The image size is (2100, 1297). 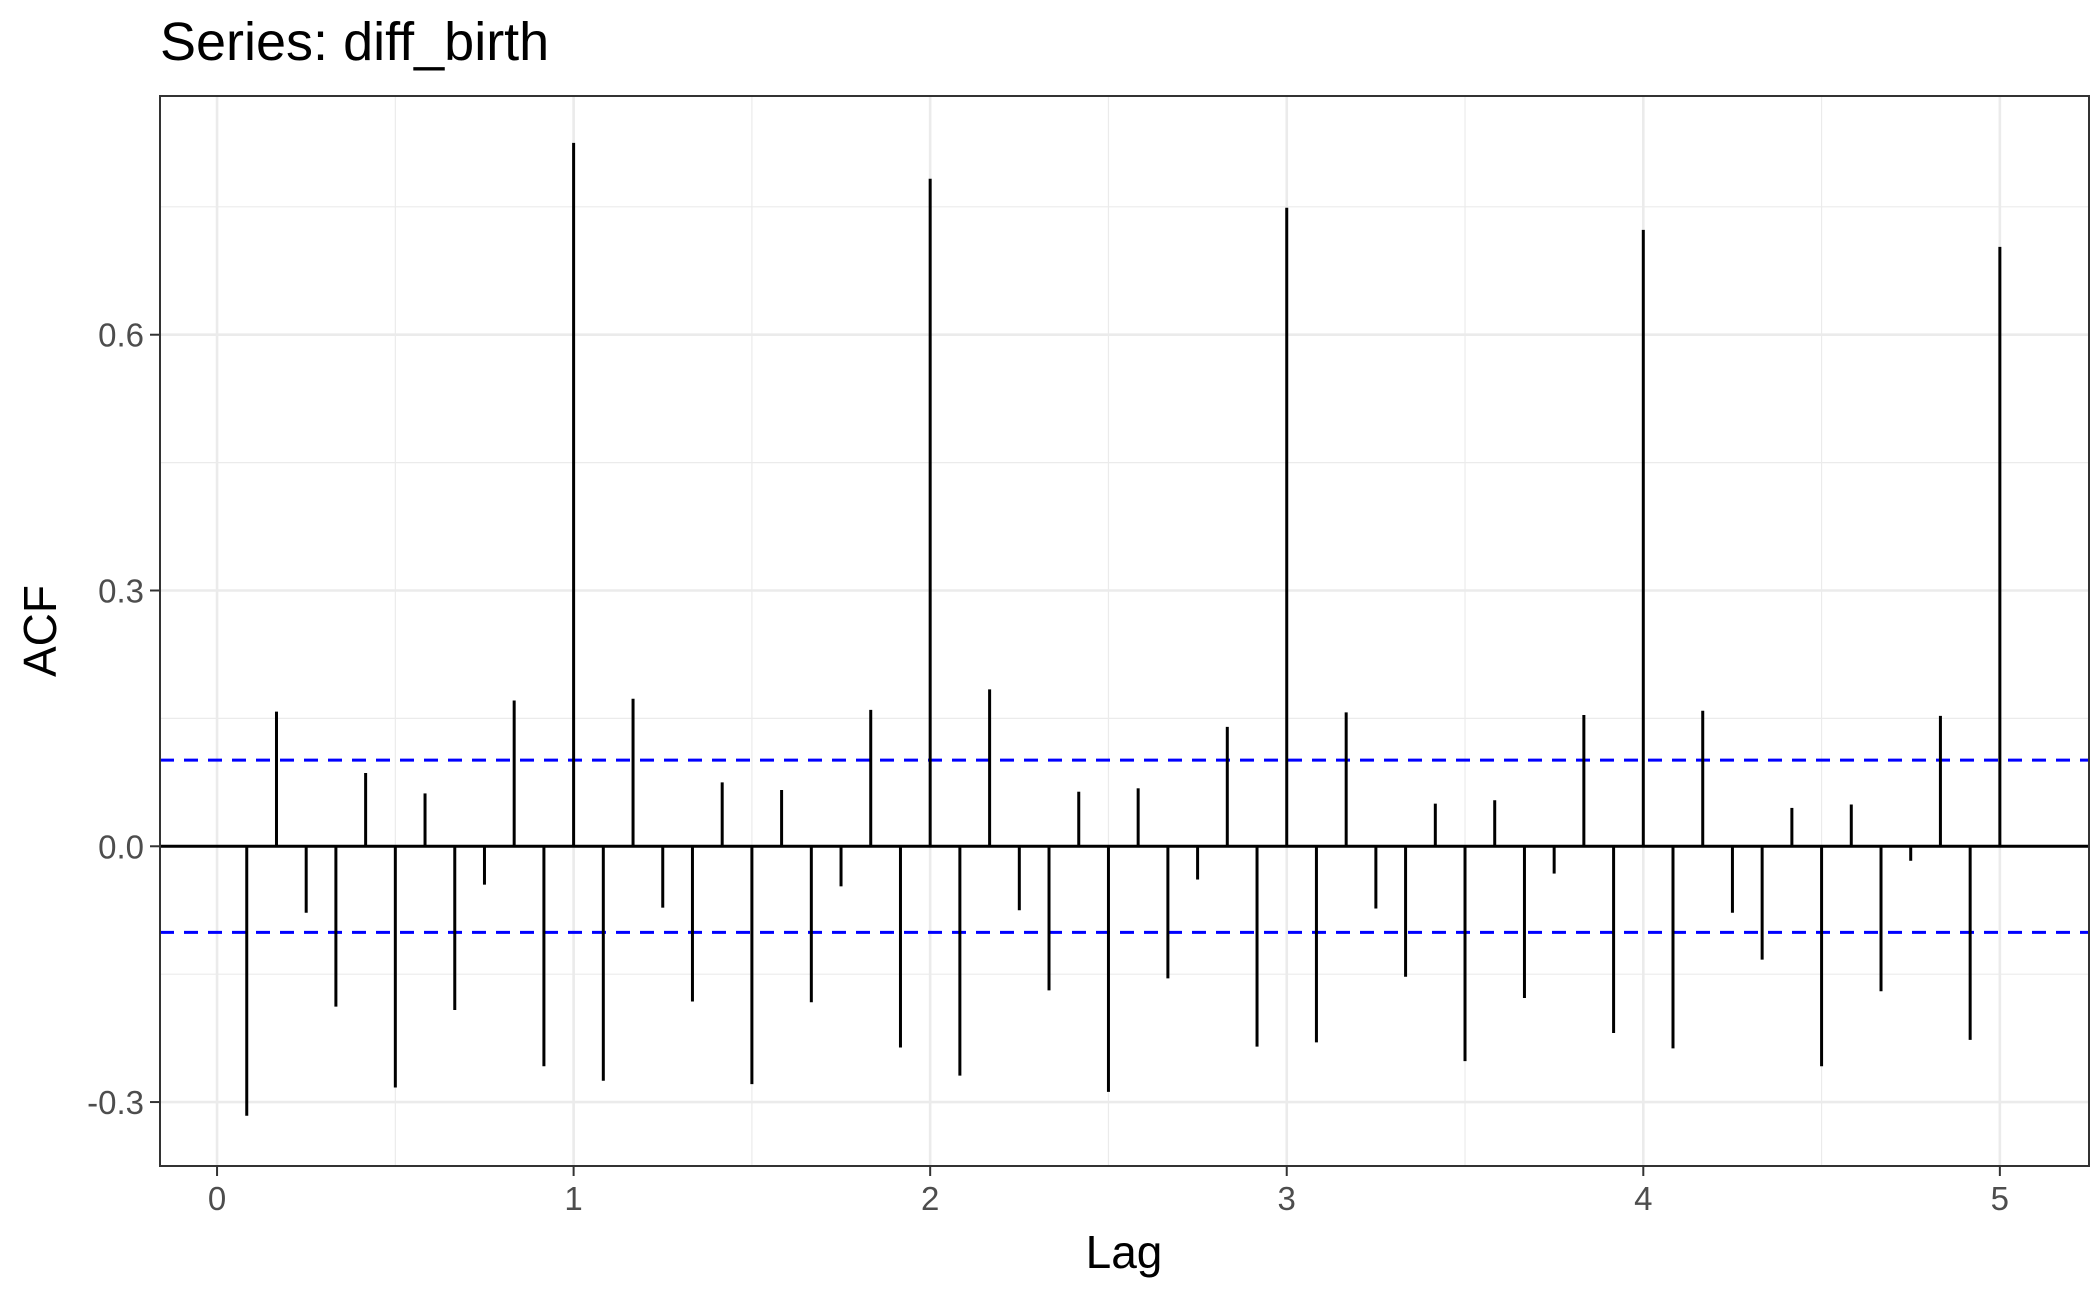 What do you see at coordinates (573, 1198) in the screenshot?
I see `x-tick-label: 1` at bounding box center [573, 1198].